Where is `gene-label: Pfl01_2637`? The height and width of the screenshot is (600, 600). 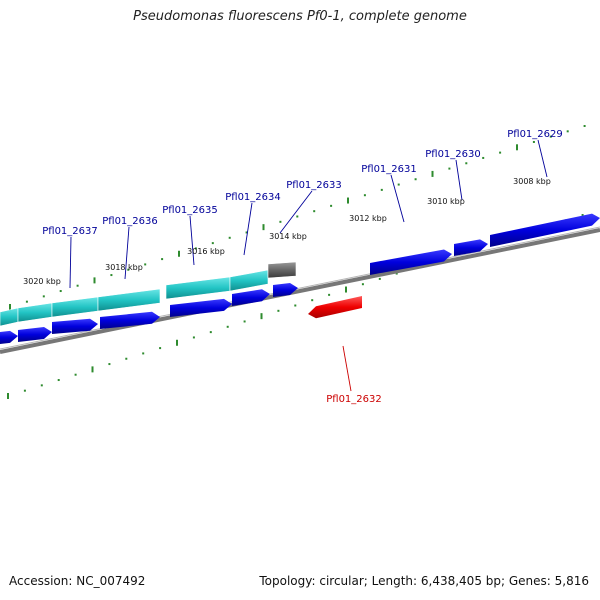 gene-label: Pfl01_2637 is located at coordinates (70, 231).